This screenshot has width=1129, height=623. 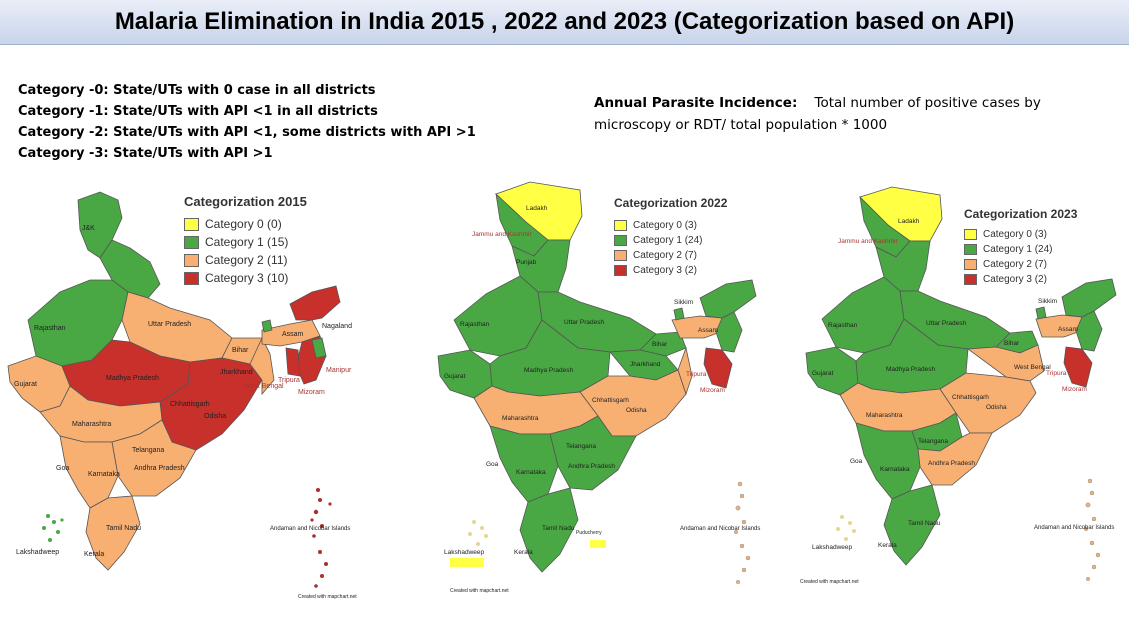 I want to click on legend-title-2022: Categorization 2022, so click(x=671, y=203).